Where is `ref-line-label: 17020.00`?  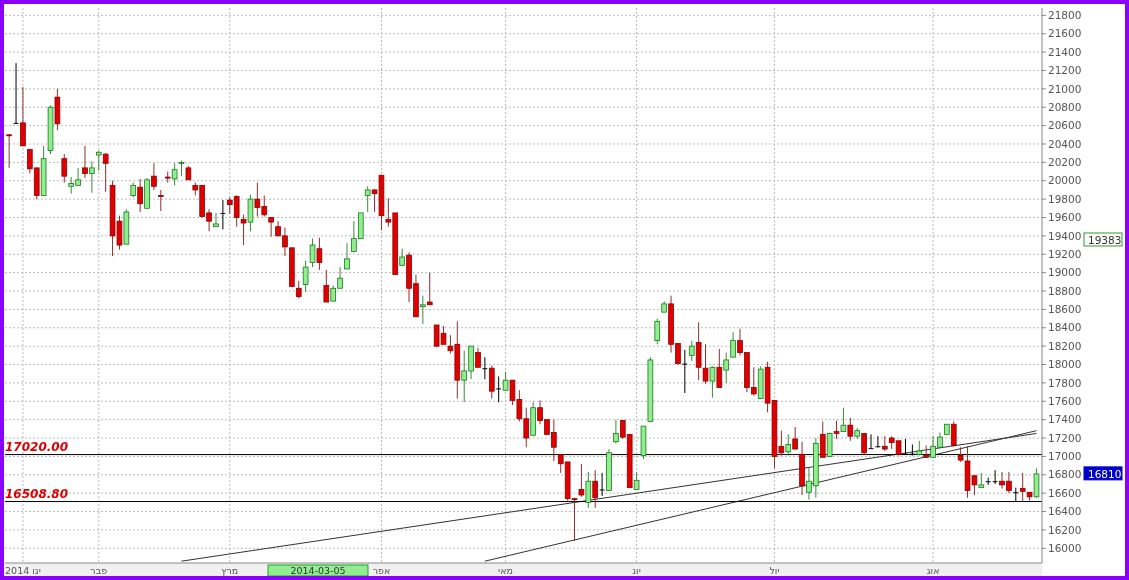 ref-line-label: 17020.00 is located at coordinates (37, 446).